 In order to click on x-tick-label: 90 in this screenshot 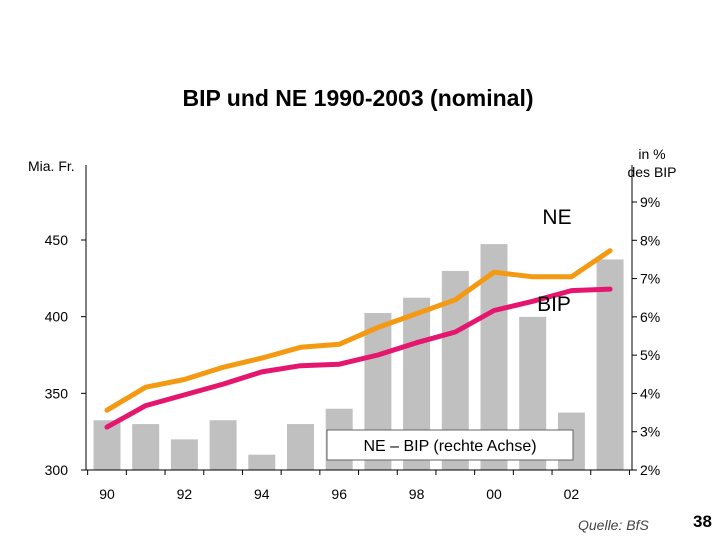, I will do `click(107, 494)`.